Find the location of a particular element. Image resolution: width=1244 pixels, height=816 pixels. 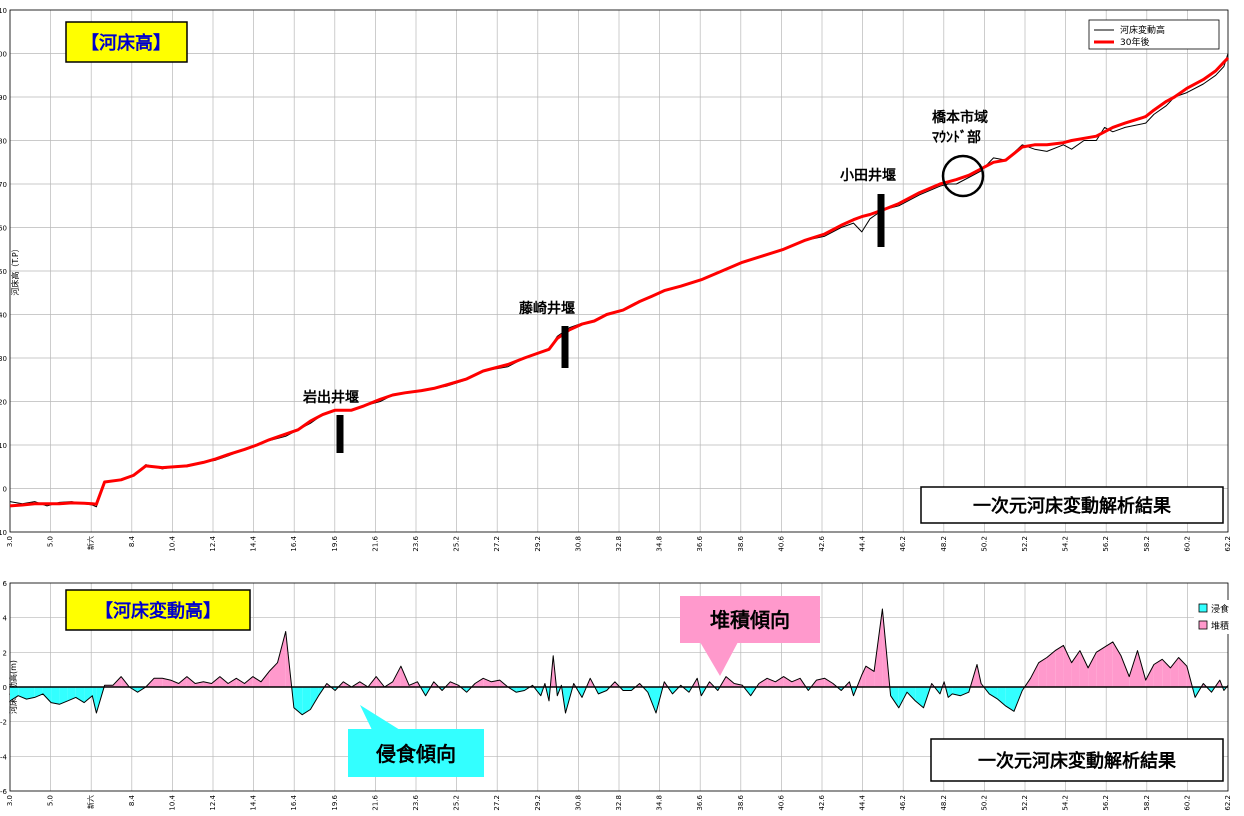

bottom-xtick-label: 27.2 is located at coordinates (497, 803).